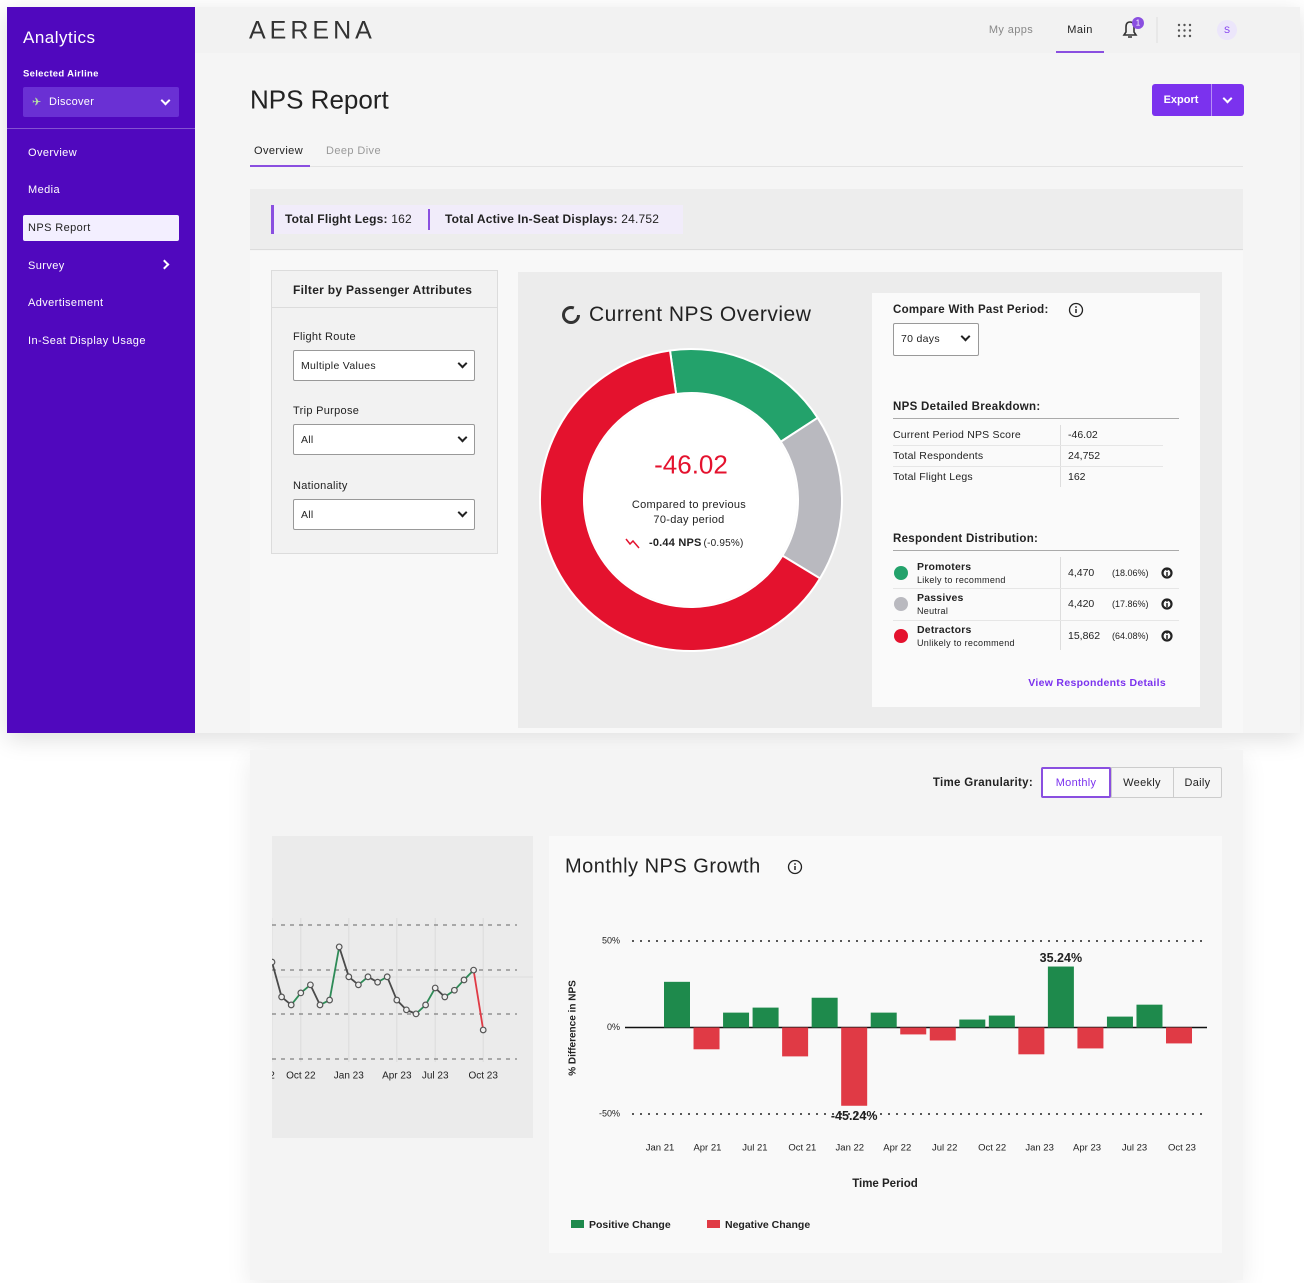 The image size is (1304, 1283). I want to click on breakdown-label: Total Respondents, so click(938, 456).